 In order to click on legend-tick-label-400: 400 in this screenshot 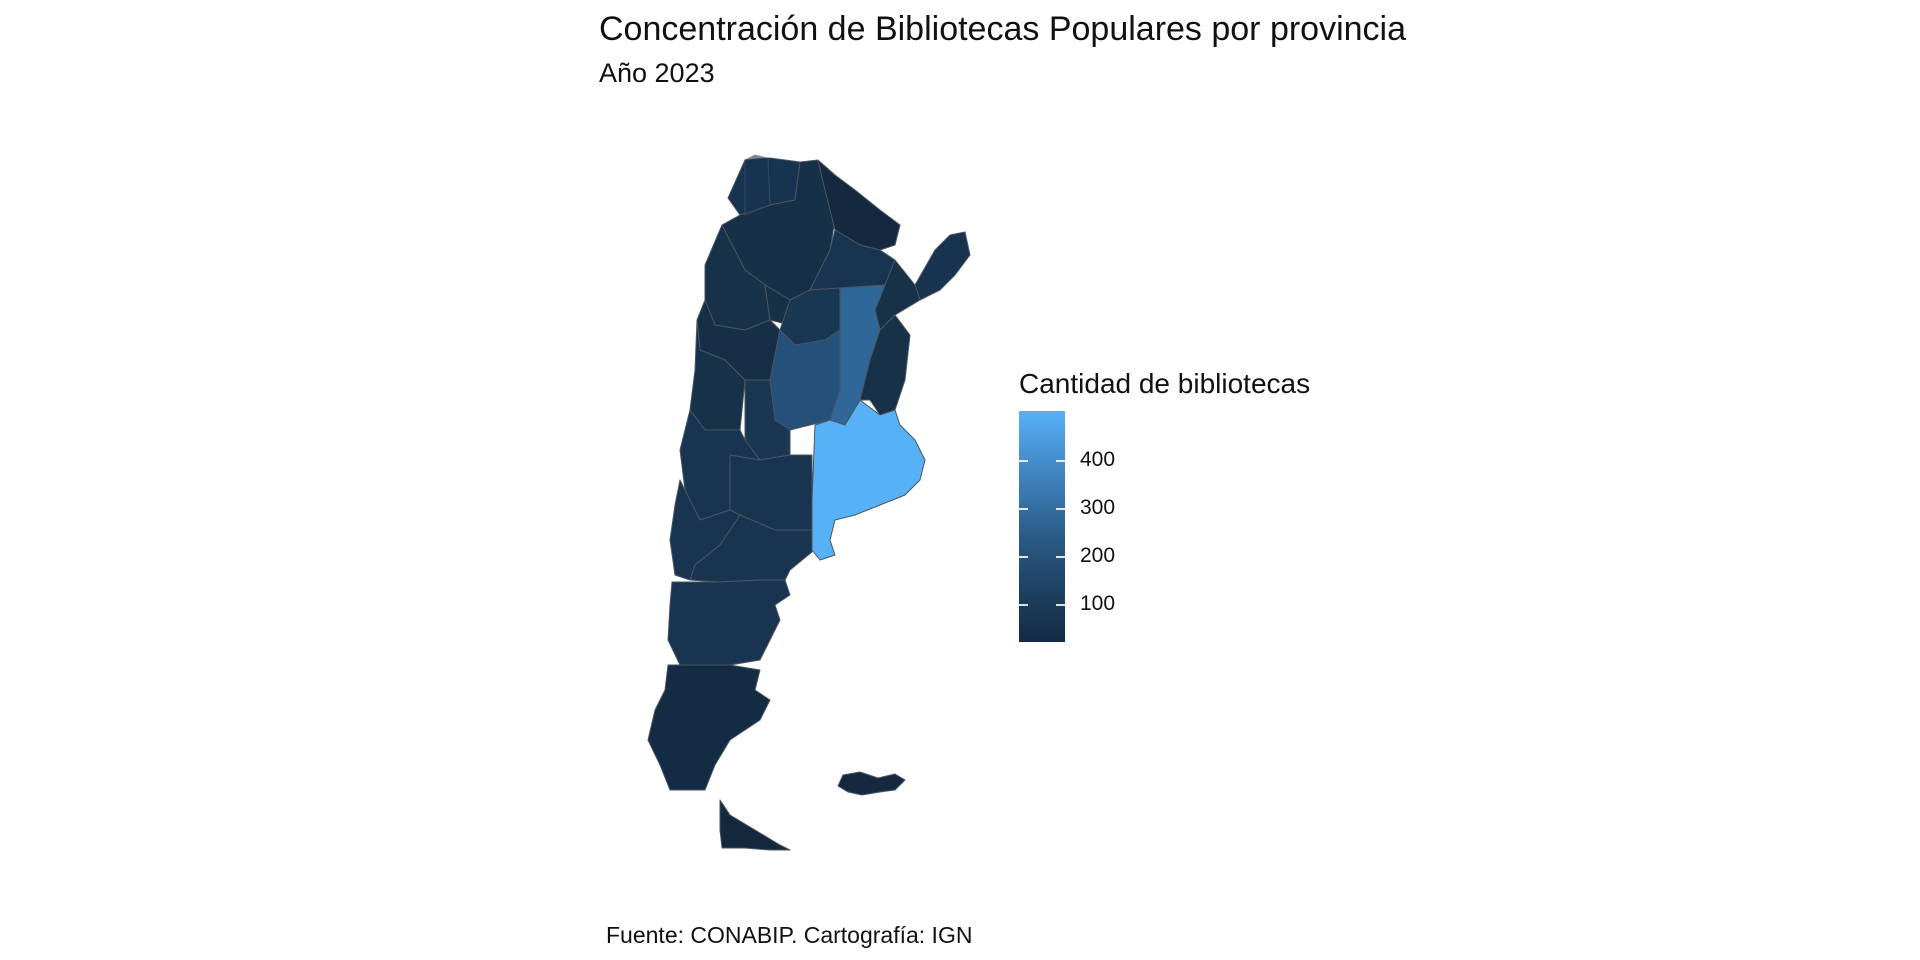, I will do `click(1098, 459)`.